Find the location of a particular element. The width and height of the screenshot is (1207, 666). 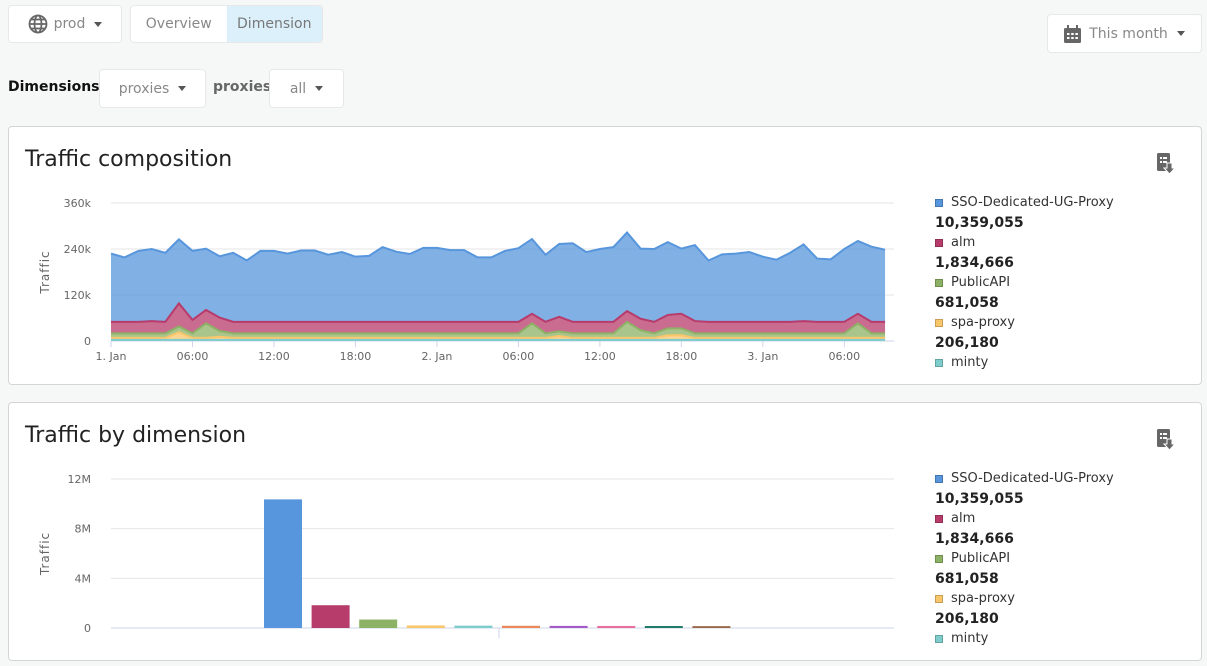

y-tick-label: 240k is located at coordinates (78, 249).